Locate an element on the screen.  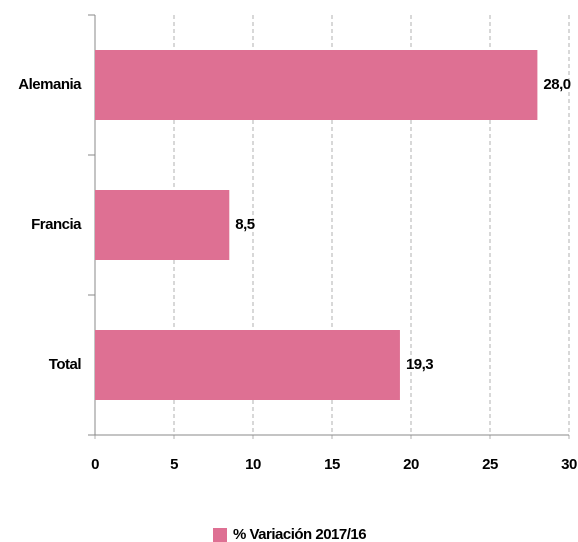
y-tick-label: Total is located at coordinates (65, 364).